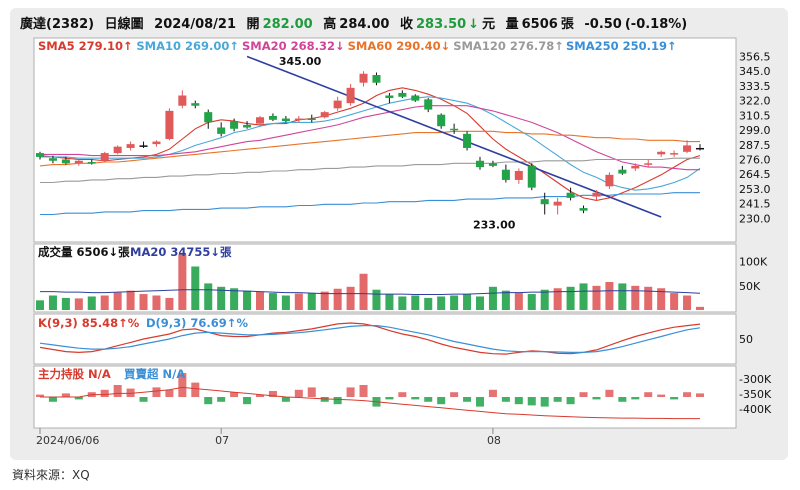 This screenshot has width=800, height=490. Describe the element at coordinates (293, 46) in the screenshot. I see `legend-sma20: SMA20 268.32↓` at that location.